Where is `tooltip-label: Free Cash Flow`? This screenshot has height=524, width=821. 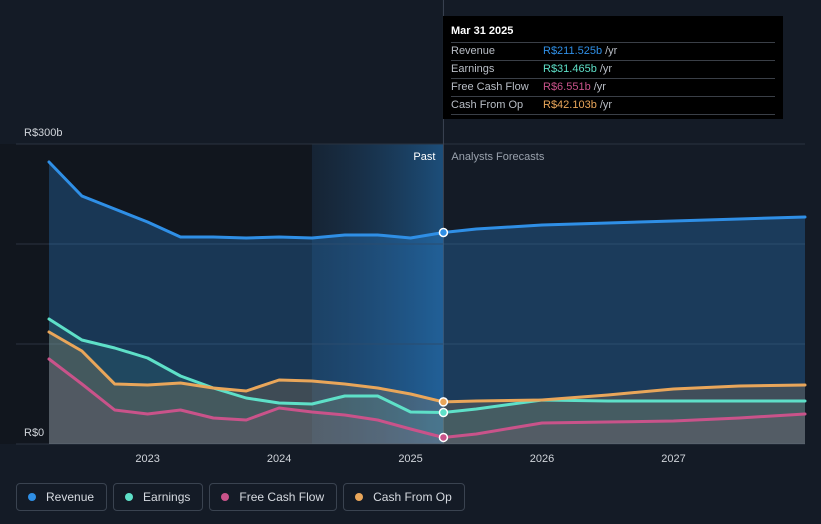
tooltip-label: Free Cash Flow is located at coordinates (490, 87).